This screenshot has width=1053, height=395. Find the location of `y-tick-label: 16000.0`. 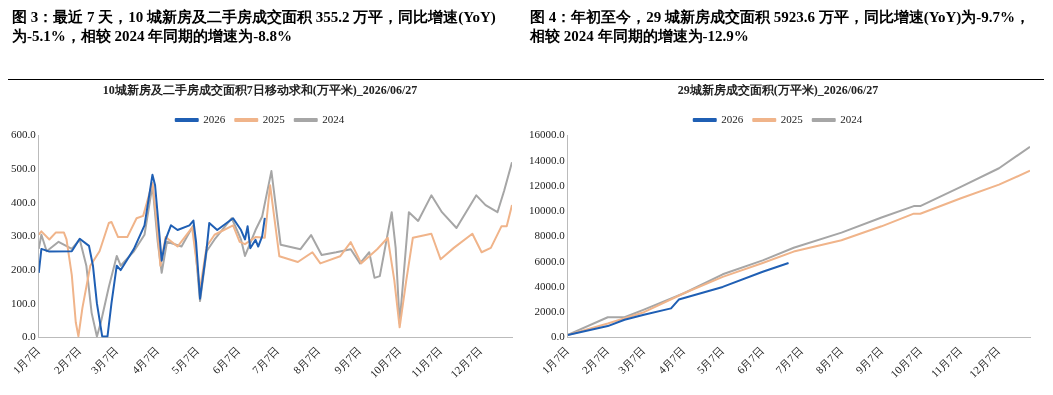

y-tick-label: 16000.0 is located at coordinates (547, 134).